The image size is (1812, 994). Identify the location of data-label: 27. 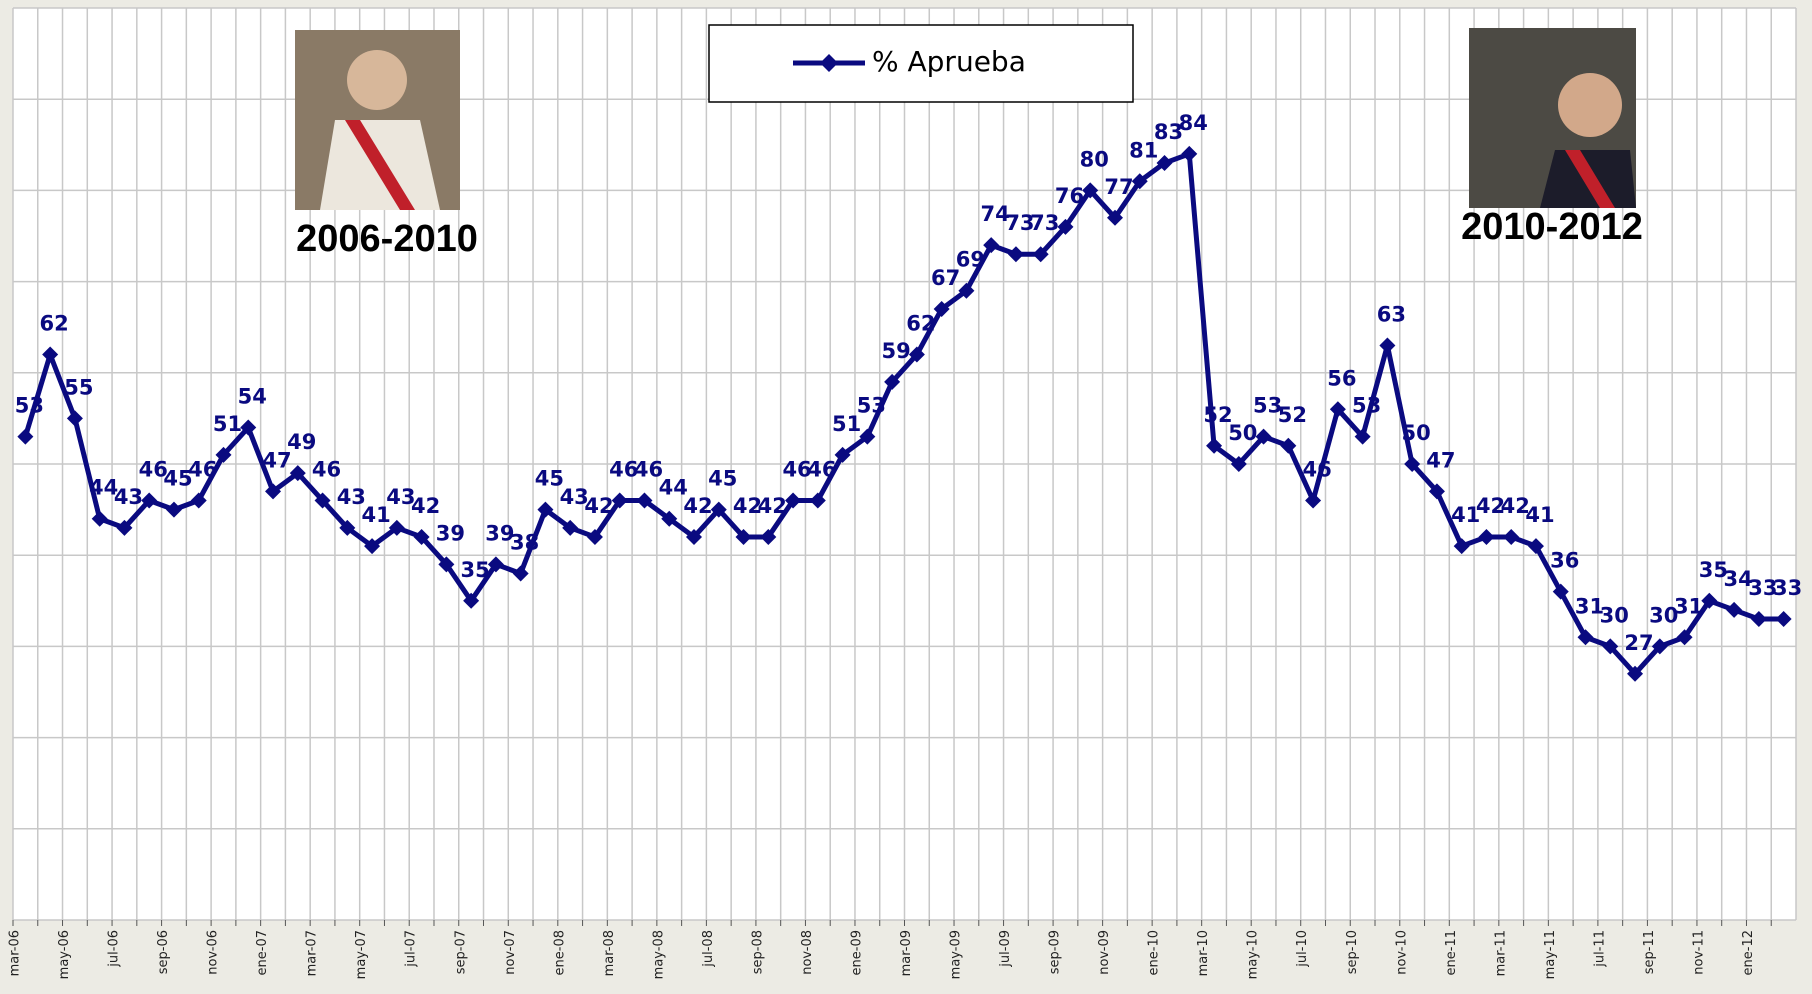
(1638, 643).